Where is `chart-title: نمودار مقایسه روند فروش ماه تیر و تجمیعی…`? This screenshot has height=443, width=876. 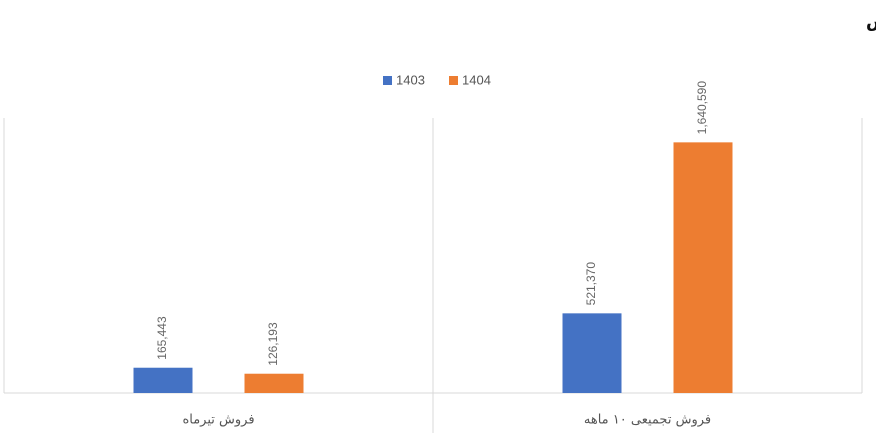 chart-title: نمودار مقایسه روند فروش ماه تیر و تجمیعی… is located at coordinates (871, 22).